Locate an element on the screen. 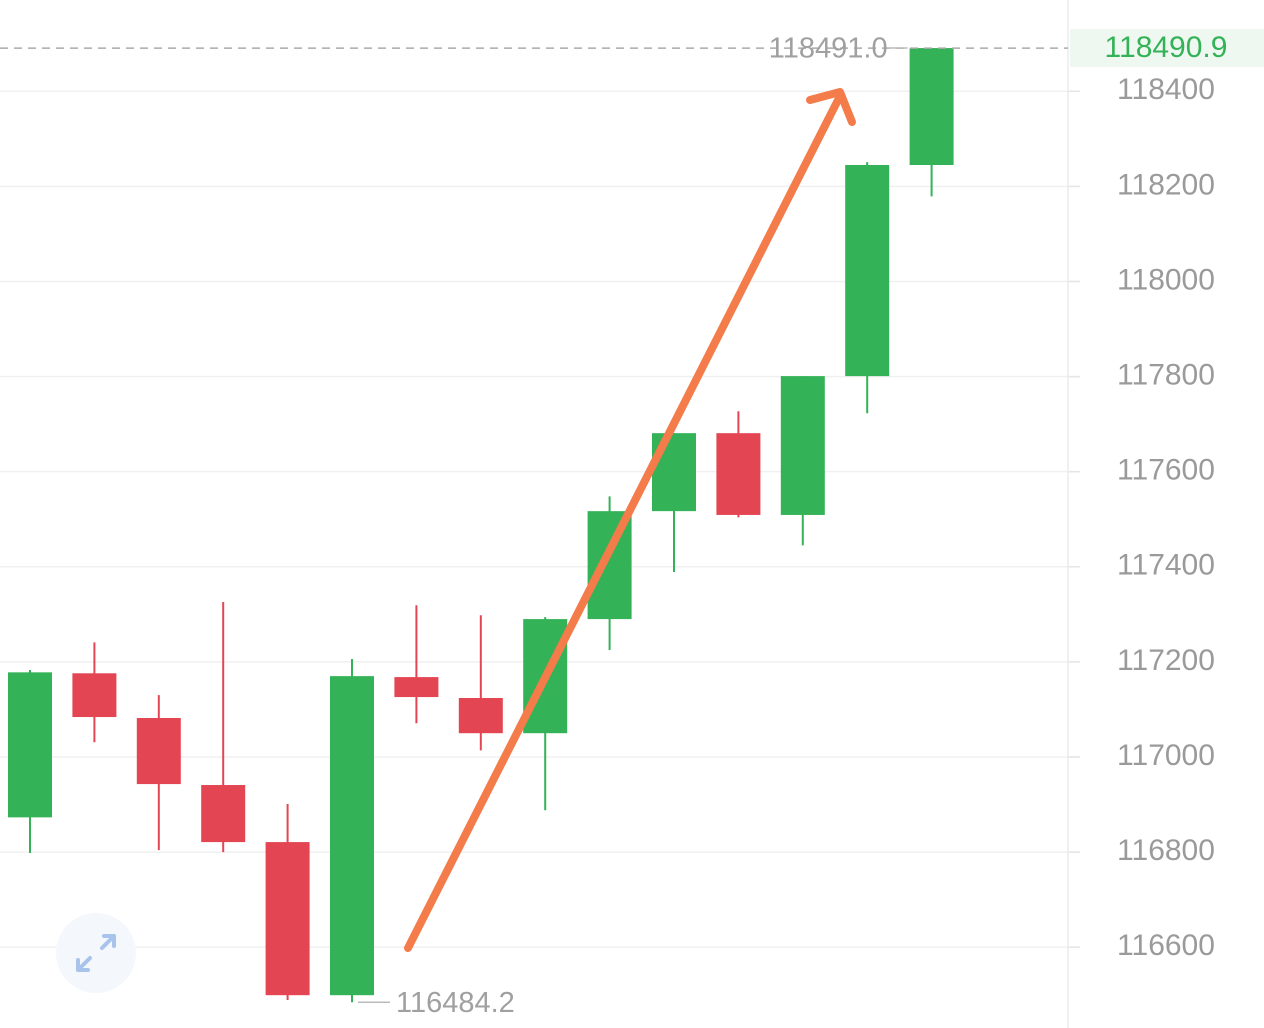 The image size is (1264, 1028). last-price-box is located at coordinates (1167, 48).